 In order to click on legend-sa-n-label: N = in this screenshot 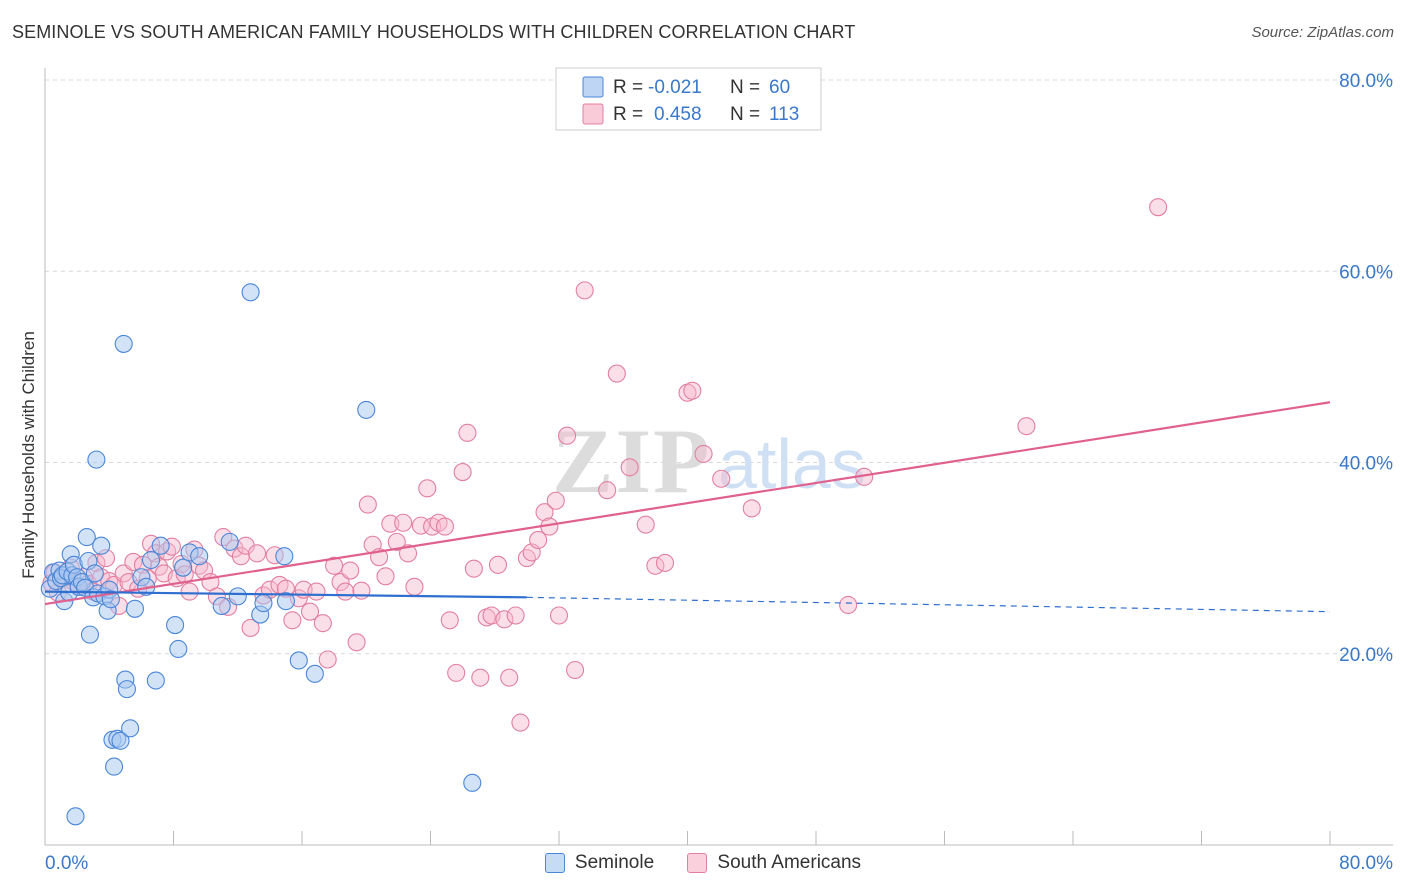, I will do `click(745, 114)`.